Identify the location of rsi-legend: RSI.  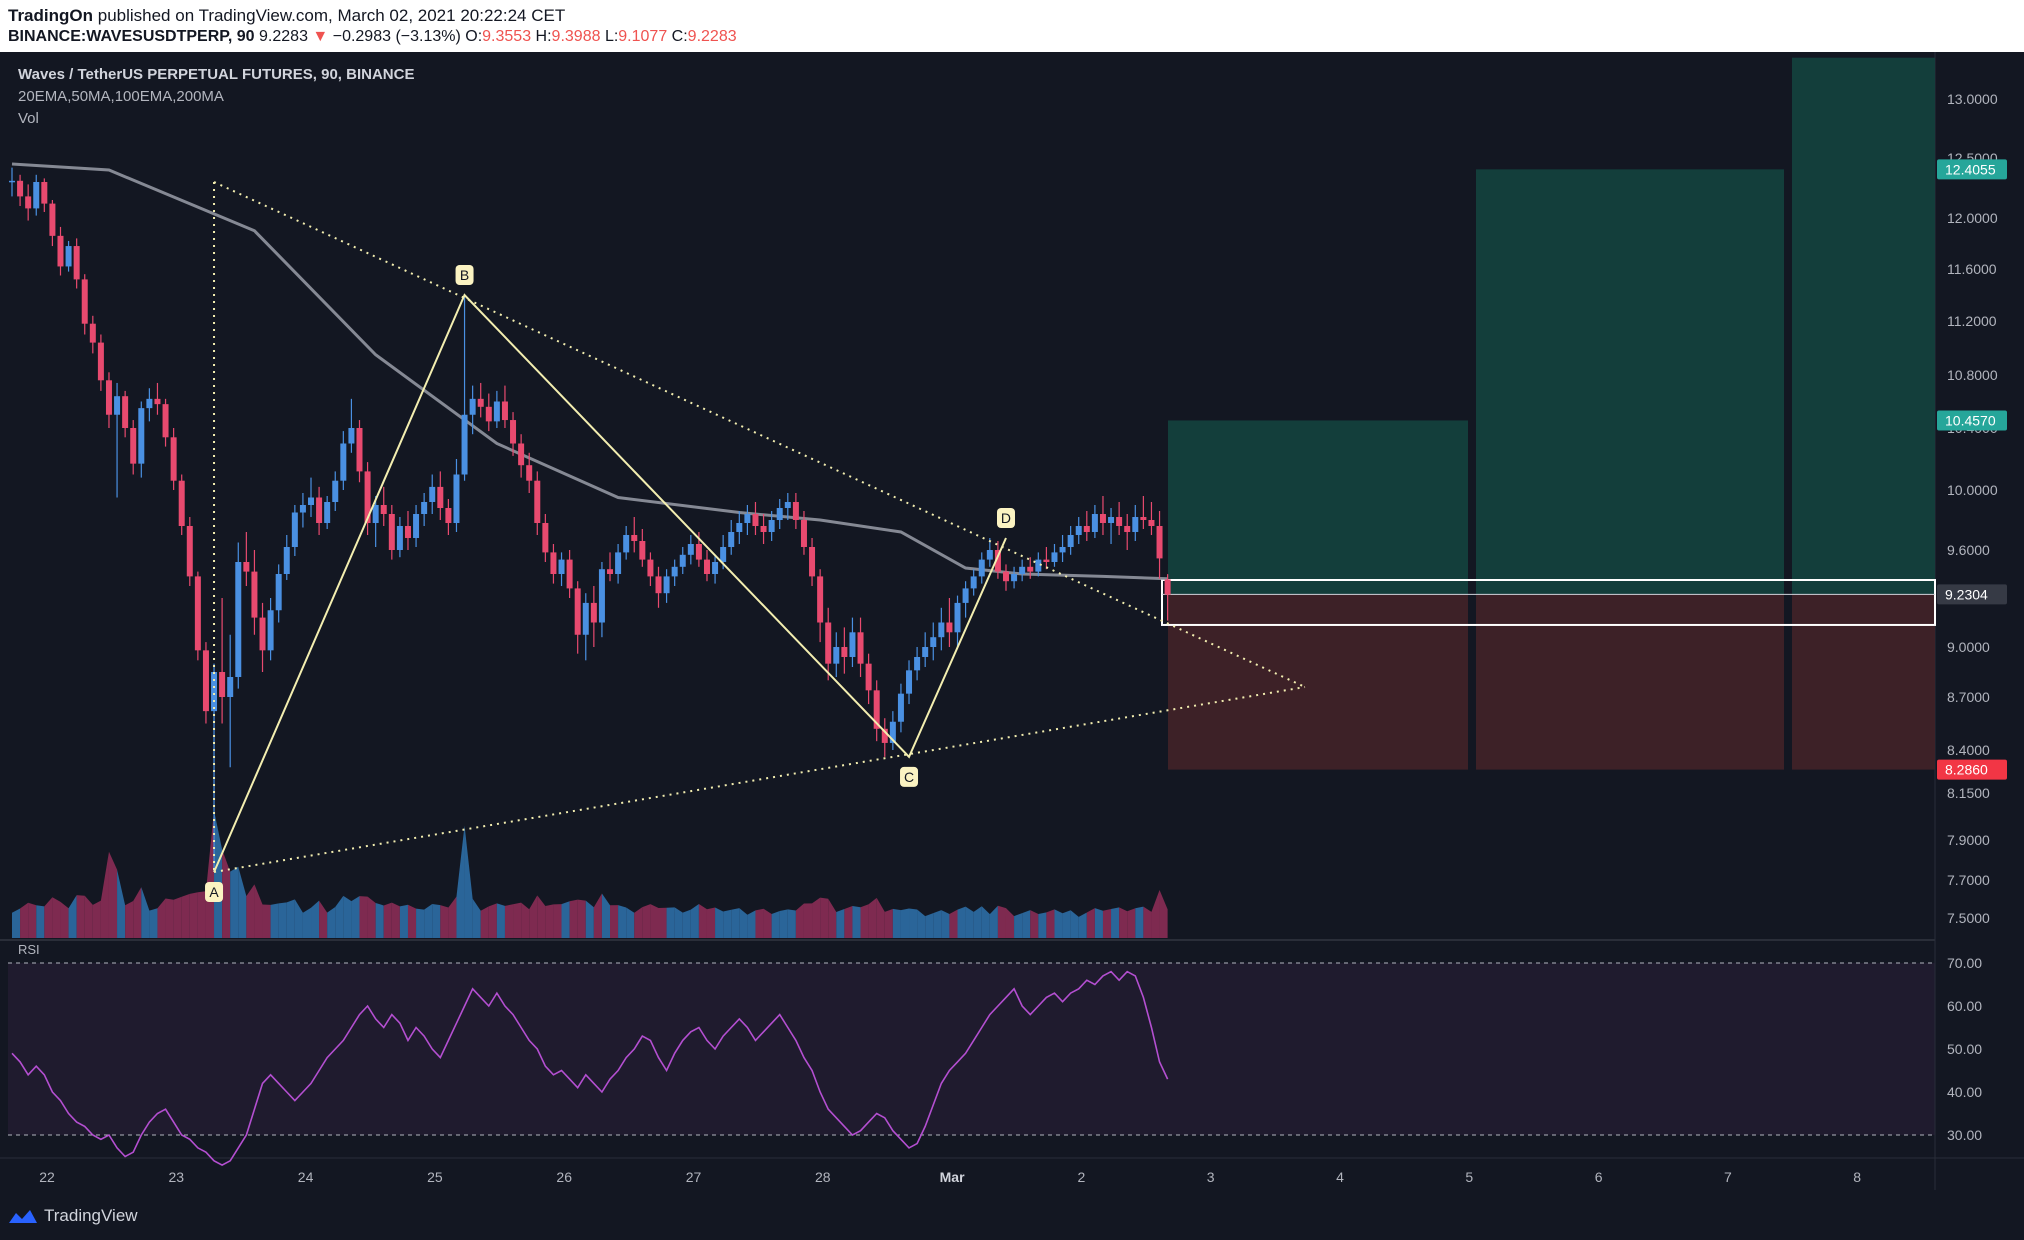
(29, 949).